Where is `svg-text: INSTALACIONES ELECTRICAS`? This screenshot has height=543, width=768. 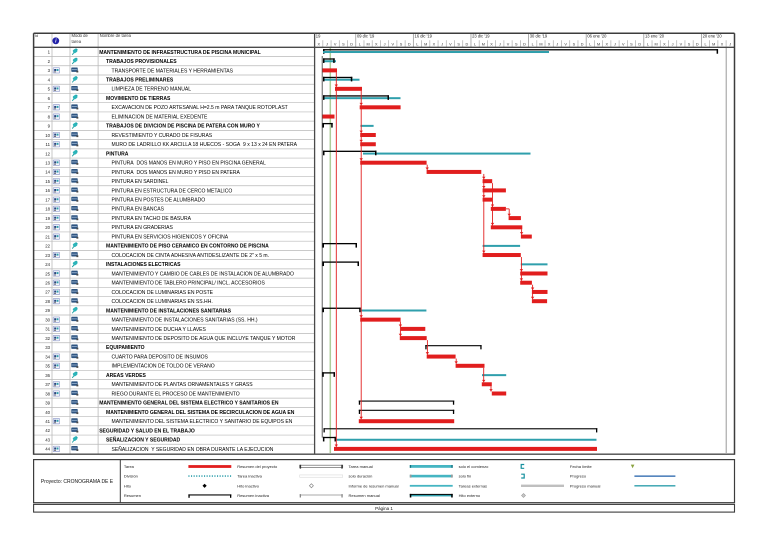 svg-text: INSTALACIONES ELECTRICAS is located at coordinates (143, 265).